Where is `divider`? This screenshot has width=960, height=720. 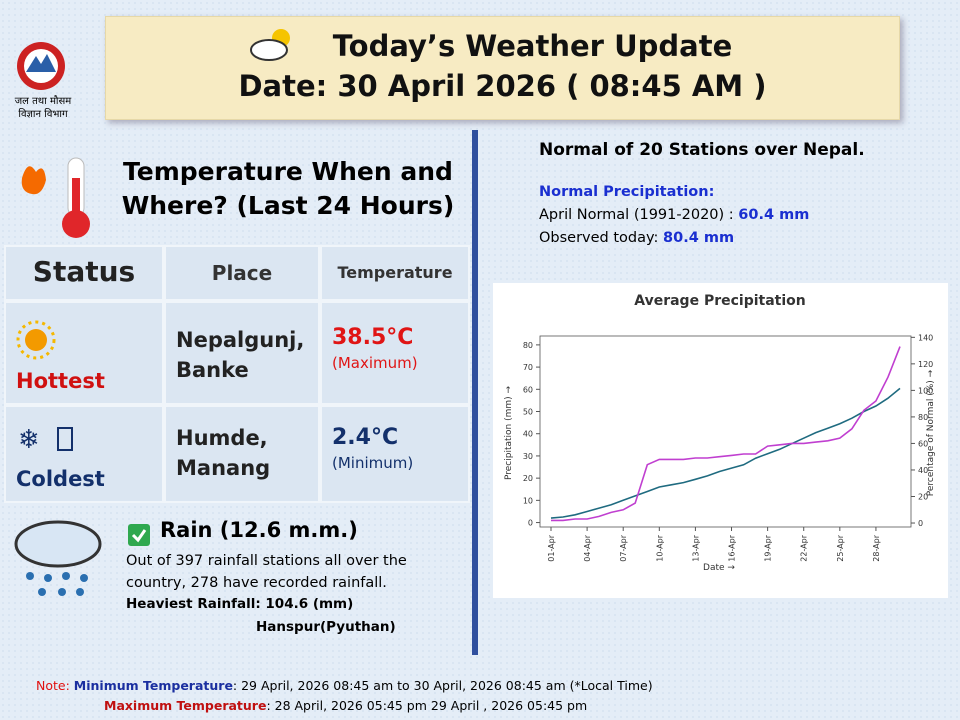 divider is located at coordinates (475, 392).